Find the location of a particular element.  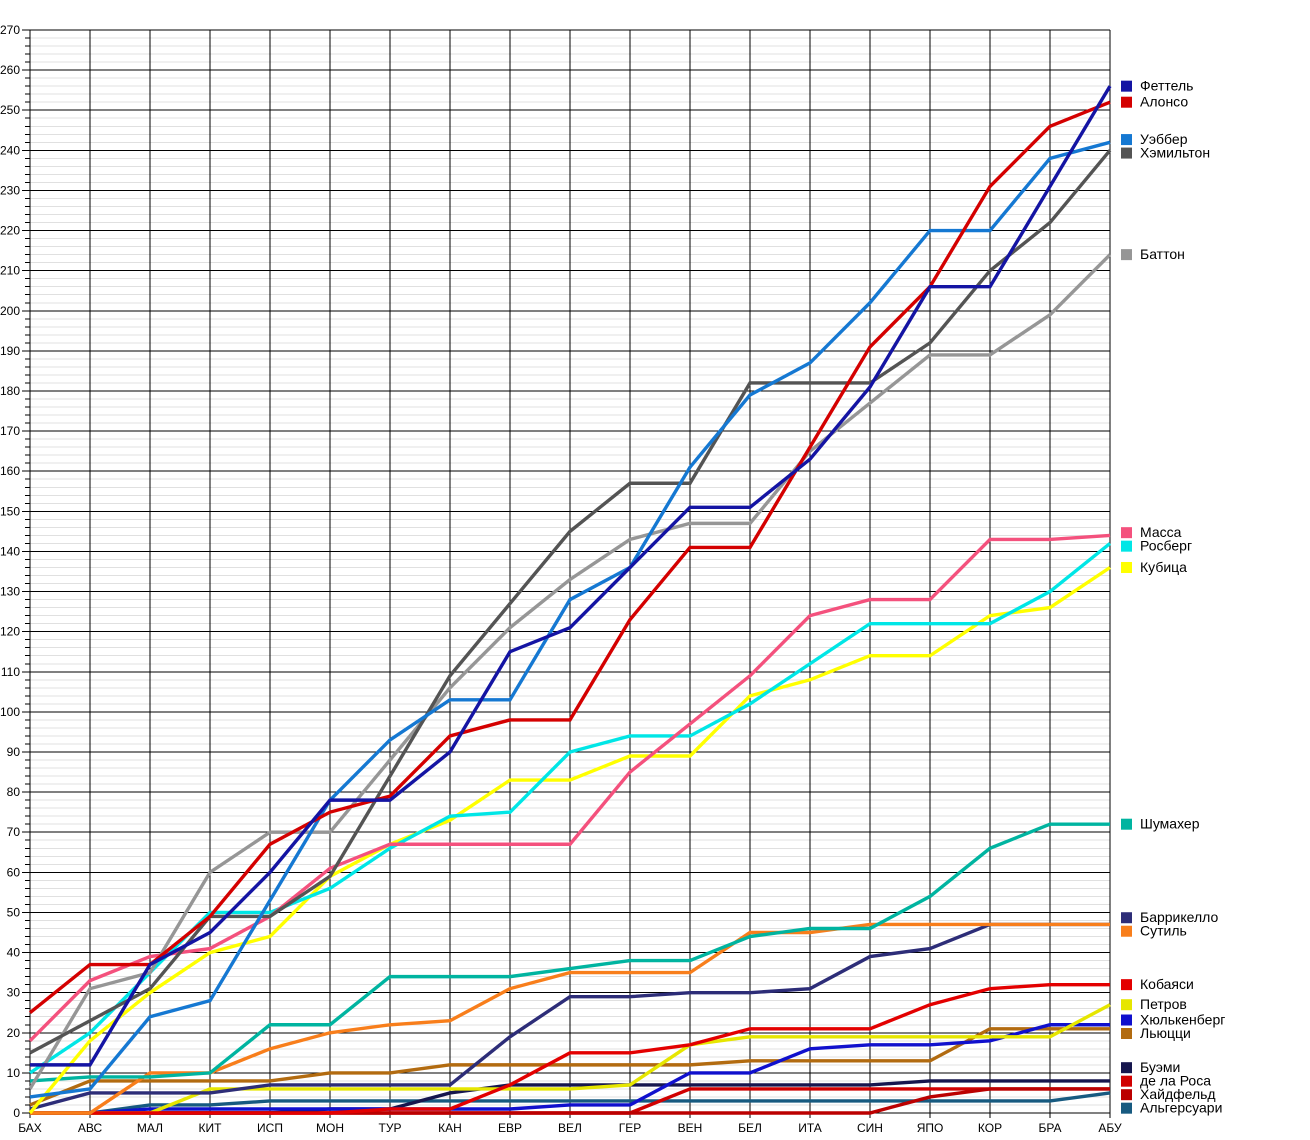

x-axis-label: КИТ is located at coordinates (211, 1128).